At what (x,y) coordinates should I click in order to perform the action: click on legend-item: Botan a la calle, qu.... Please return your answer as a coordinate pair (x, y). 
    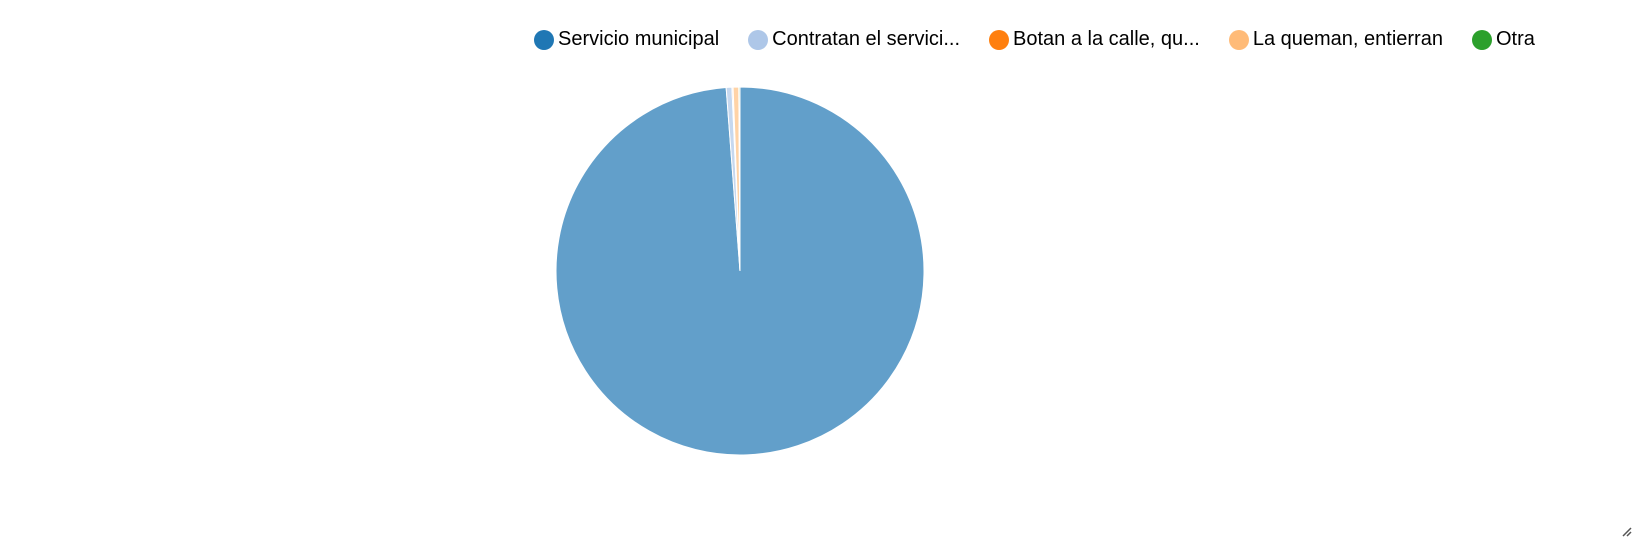
    Looking at the image, I should click on (1094, 39).